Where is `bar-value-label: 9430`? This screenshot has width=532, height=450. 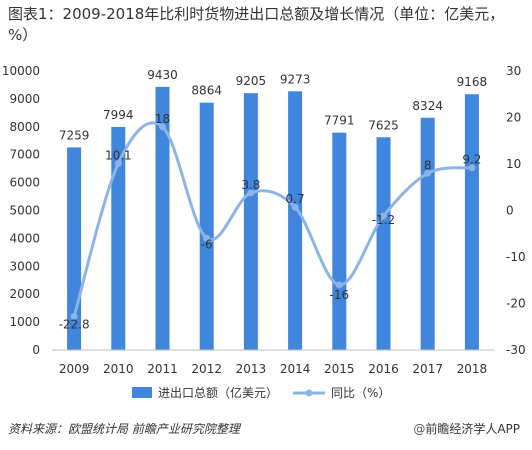 bar-value-label: 9430 is located at coordinates (162, 75).